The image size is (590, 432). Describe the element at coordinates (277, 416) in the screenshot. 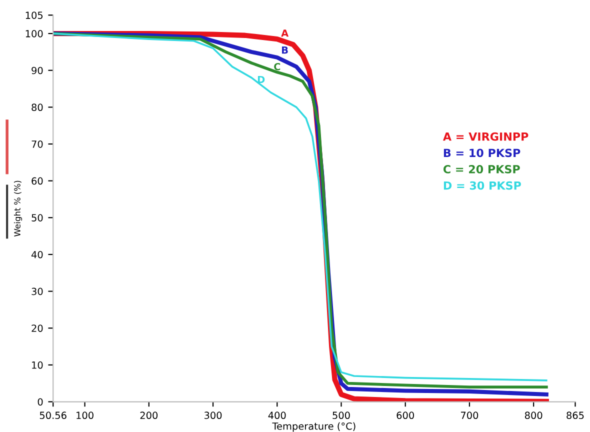

I see `x-tick-label: 400` at that location.